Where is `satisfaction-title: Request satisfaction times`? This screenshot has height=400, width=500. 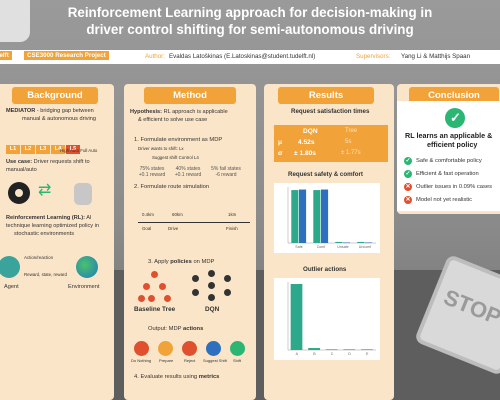
satisfaction-title: Request satisfaction times is located at coordinates (330, 111).